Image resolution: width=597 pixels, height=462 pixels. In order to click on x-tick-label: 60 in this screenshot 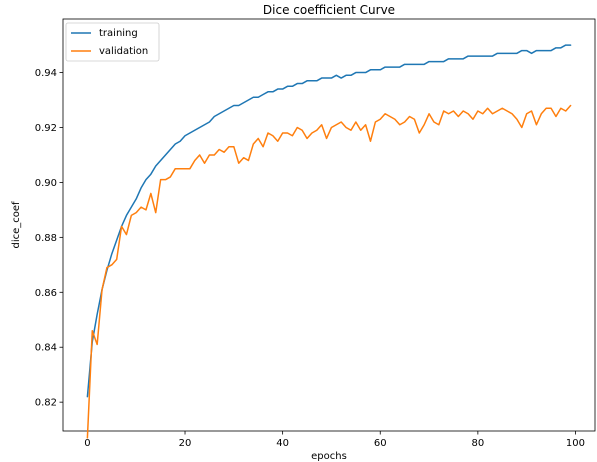, I will do `click(380, 443)`.